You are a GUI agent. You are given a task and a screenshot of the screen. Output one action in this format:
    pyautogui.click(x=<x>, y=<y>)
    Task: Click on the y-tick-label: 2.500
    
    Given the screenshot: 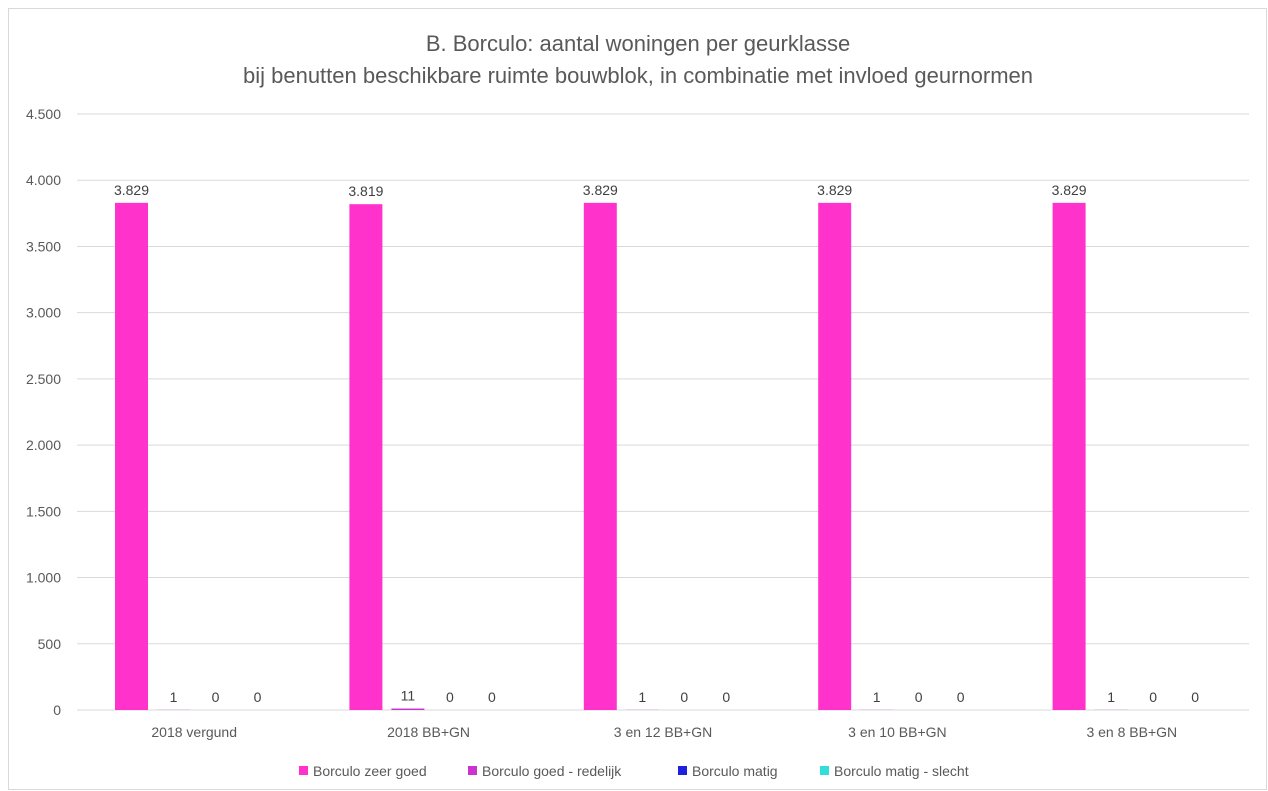 What is the action you would take?
    pyautogui.click(x=43, y=379)
    